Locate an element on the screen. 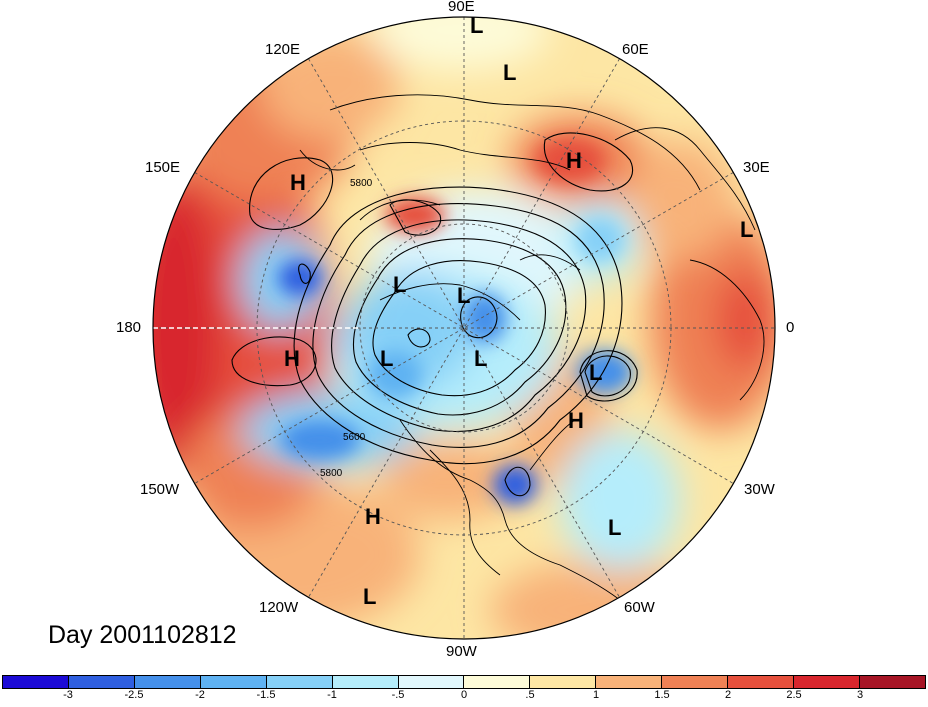  lon-label-180: 180 is located at coordinates (129, 327).